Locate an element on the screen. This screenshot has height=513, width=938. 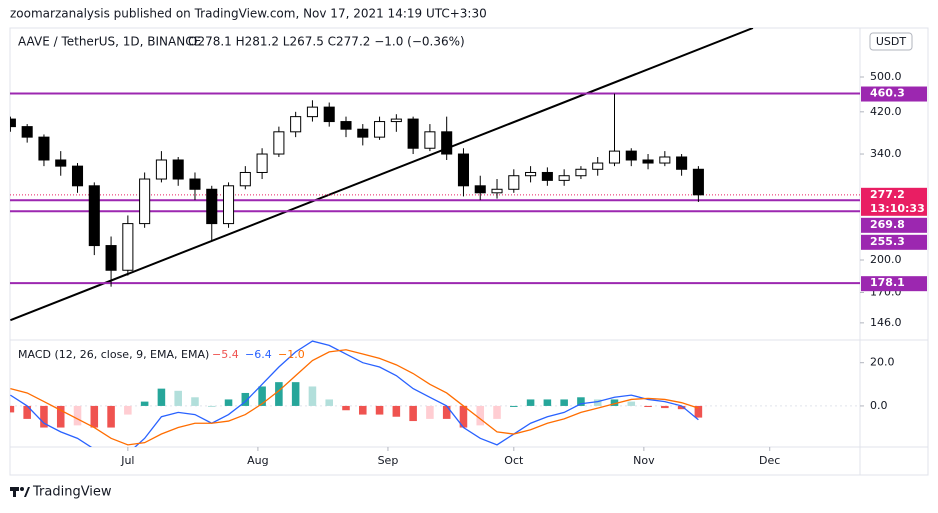
x-tick-label: Oct is located at coordinates (514, 460).